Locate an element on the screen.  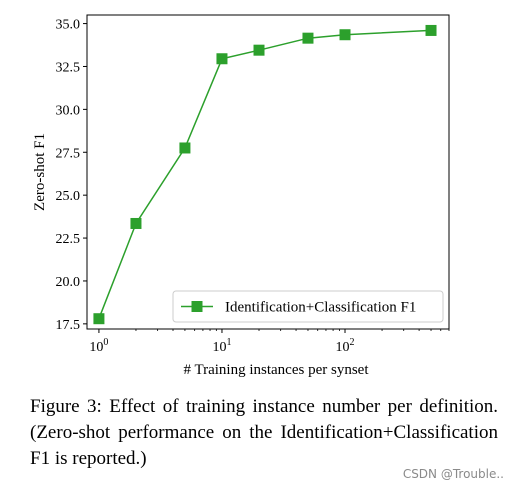
legend-box is located at coordinates (308, 306).